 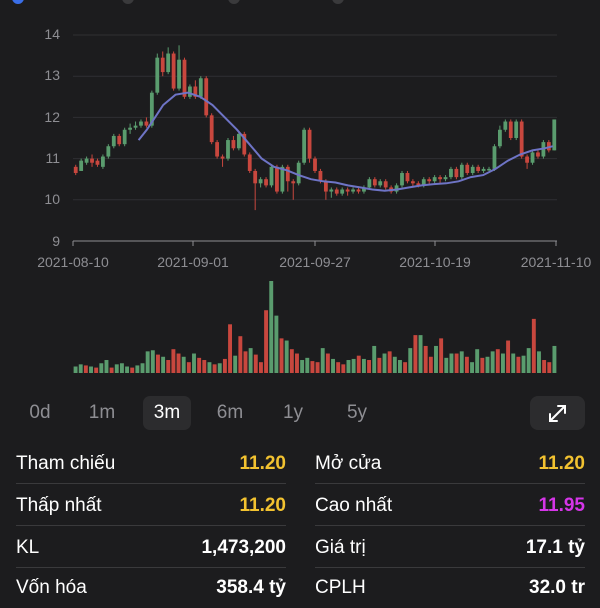 What do you see at coordinates (293, 412) in the screenshot?
I see `range-1y-button: 1y` at bounding box center [293, 412].